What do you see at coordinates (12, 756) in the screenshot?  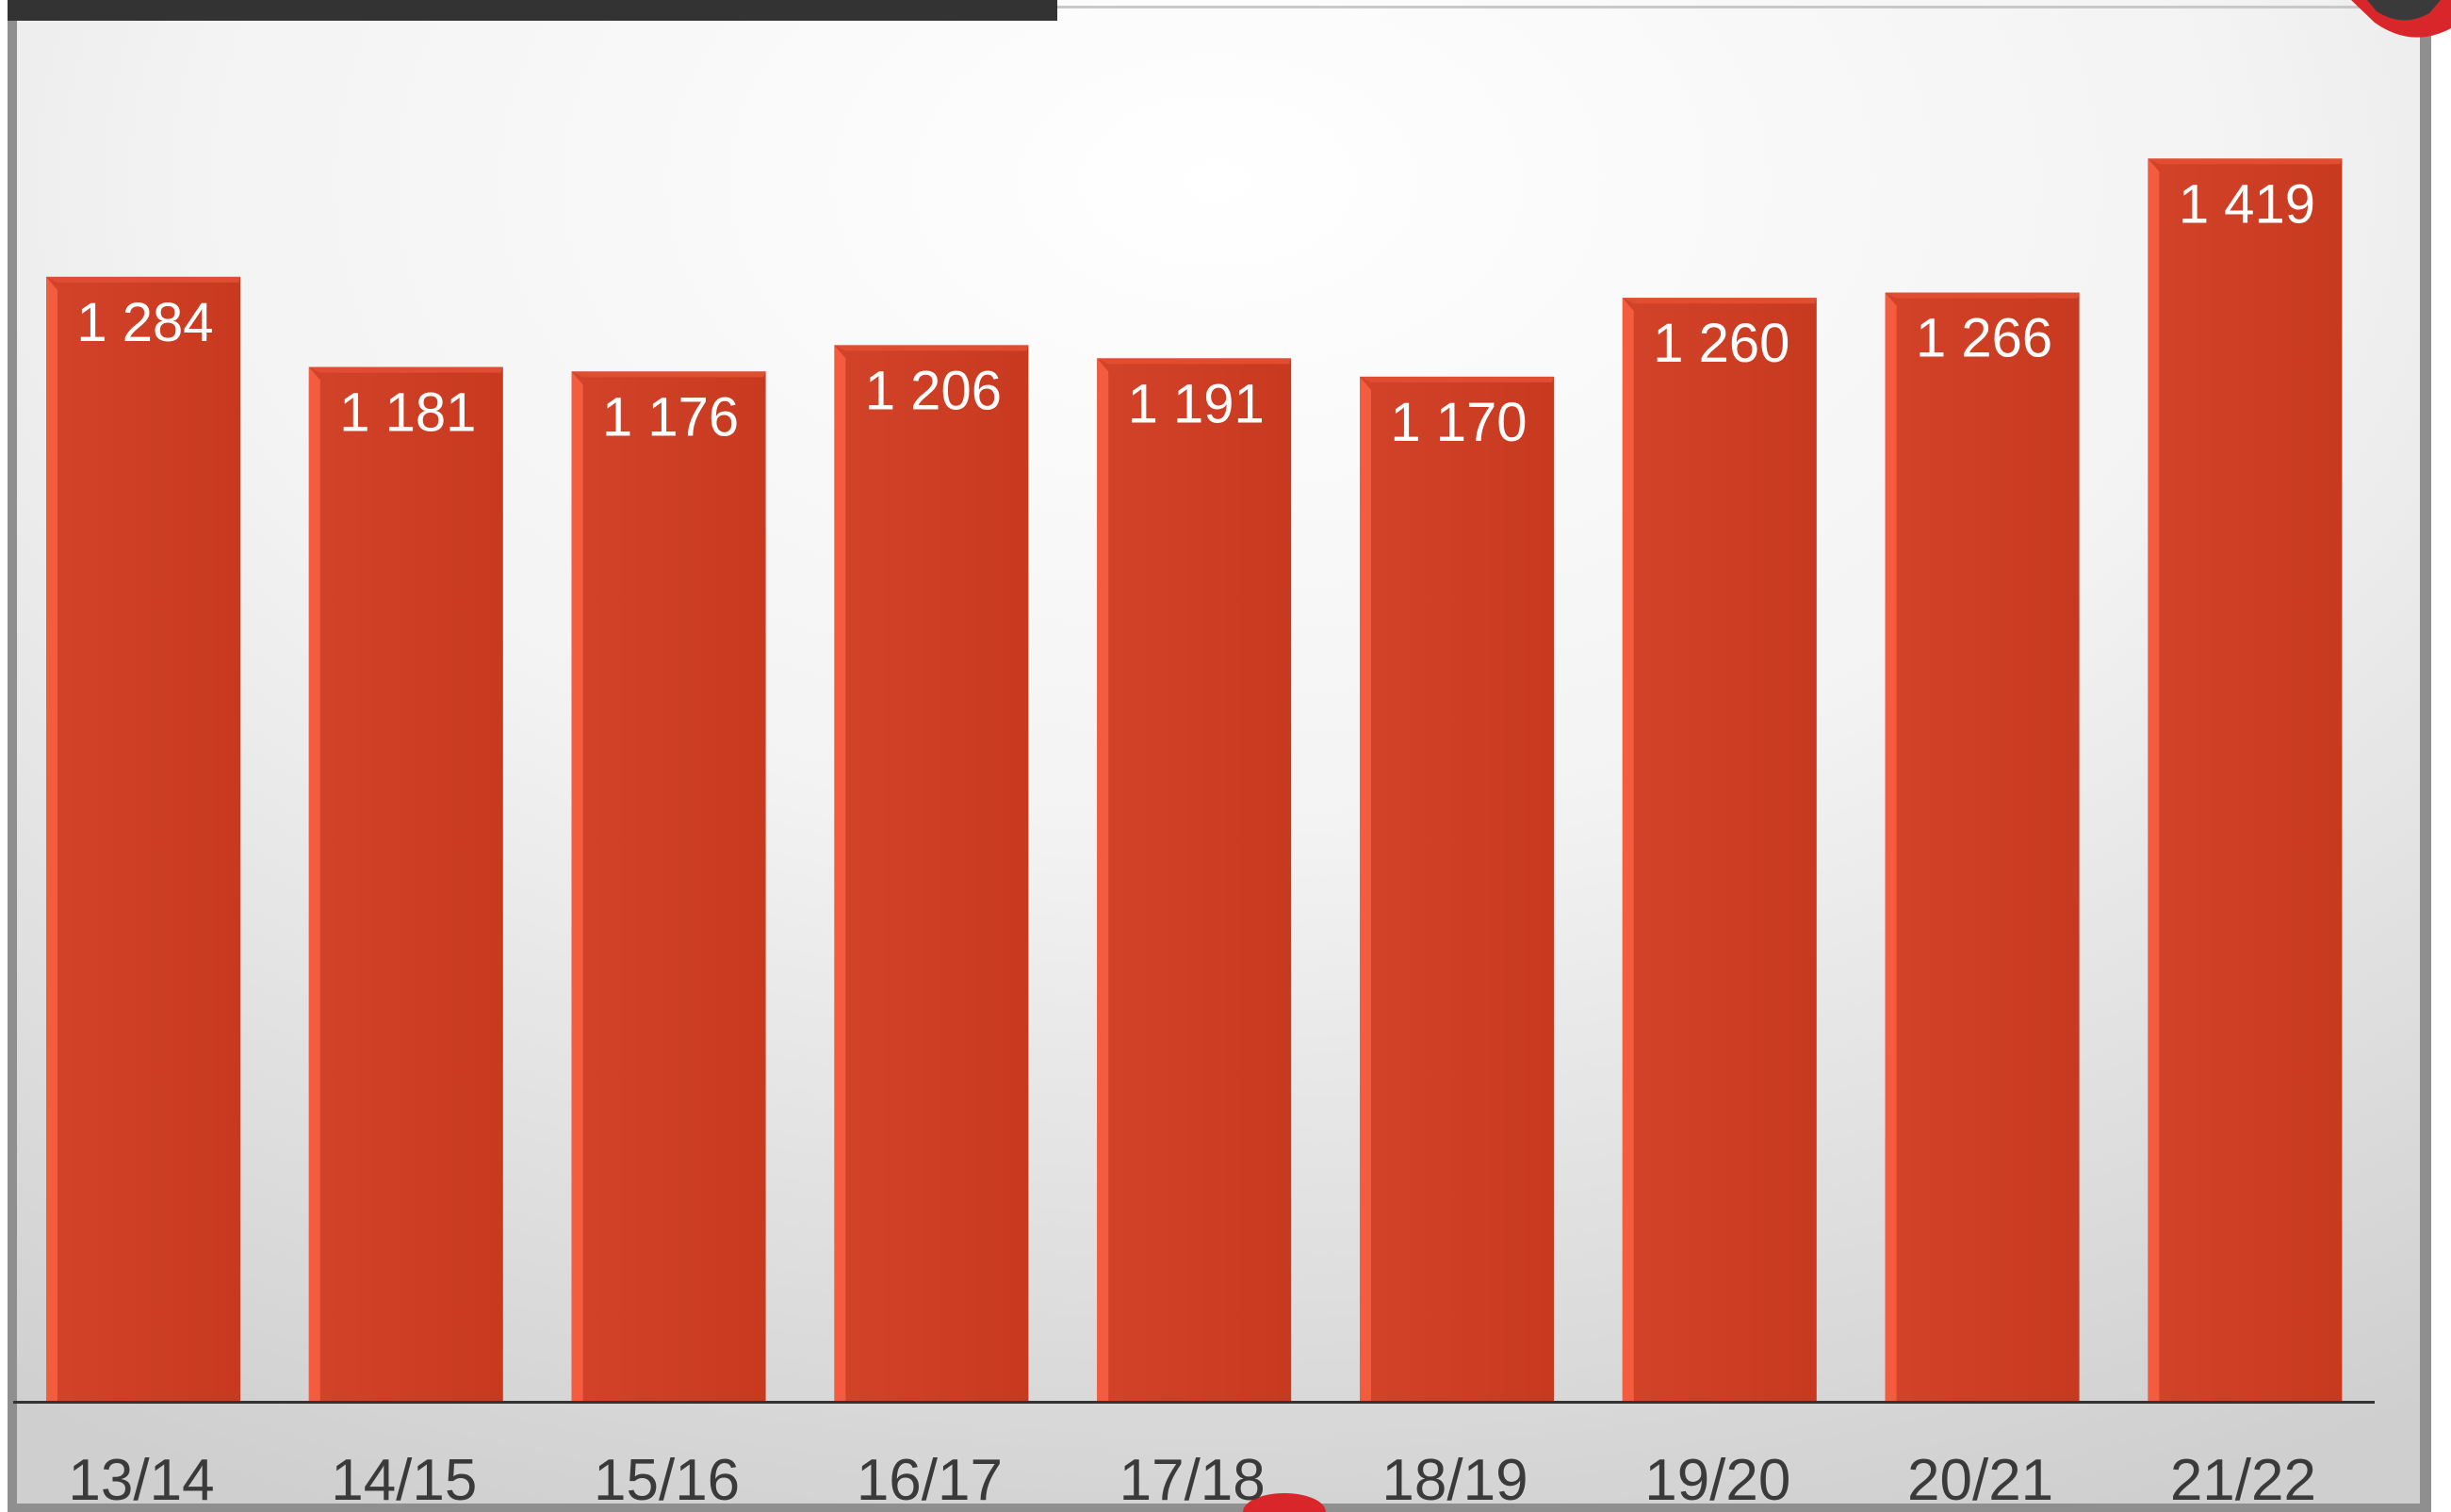 I see `frame-left-edge` at bounding box center [12, 756].